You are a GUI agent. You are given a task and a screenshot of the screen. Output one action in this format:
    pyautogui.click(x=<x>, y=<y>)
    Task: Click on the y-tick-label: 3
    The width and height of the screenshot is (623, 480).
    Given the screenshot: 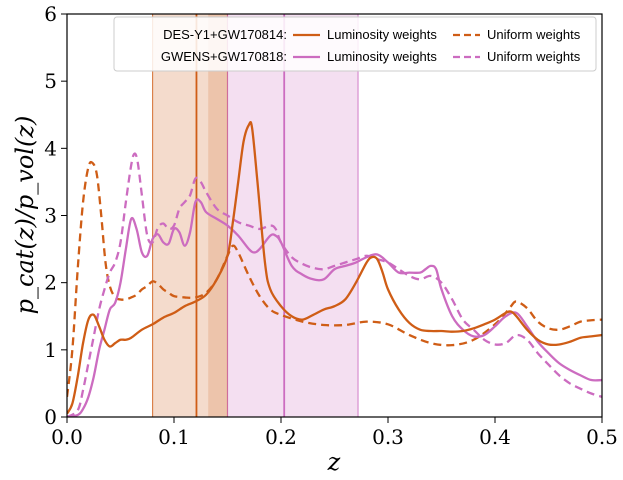 What is the action you would take?
    pyautogui.click(x=50, y=216)
    